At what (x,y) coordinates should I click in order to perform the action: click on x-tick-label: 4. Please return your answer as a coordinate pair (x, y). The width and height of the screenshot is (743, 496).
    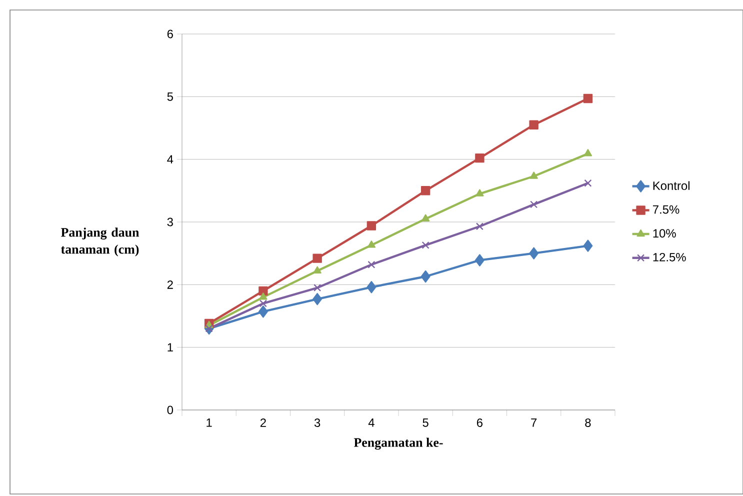
    Looking at the image, I should click on (371, 422).